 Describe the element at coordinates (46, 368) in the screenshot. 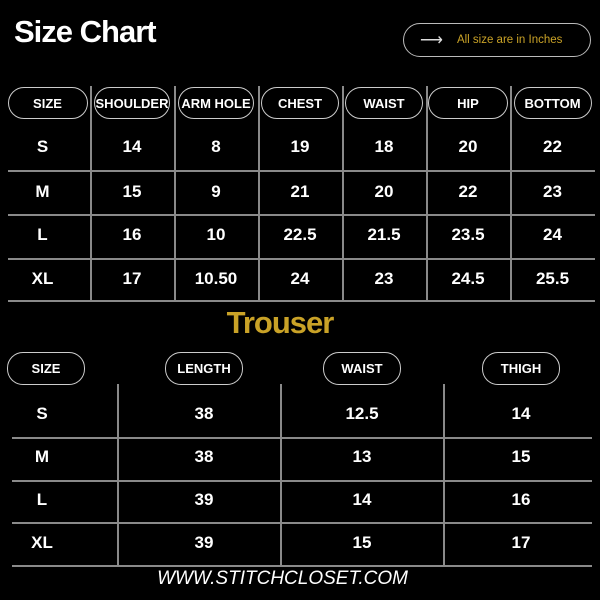

I see `trouser-header-size: SIZE` at that location.